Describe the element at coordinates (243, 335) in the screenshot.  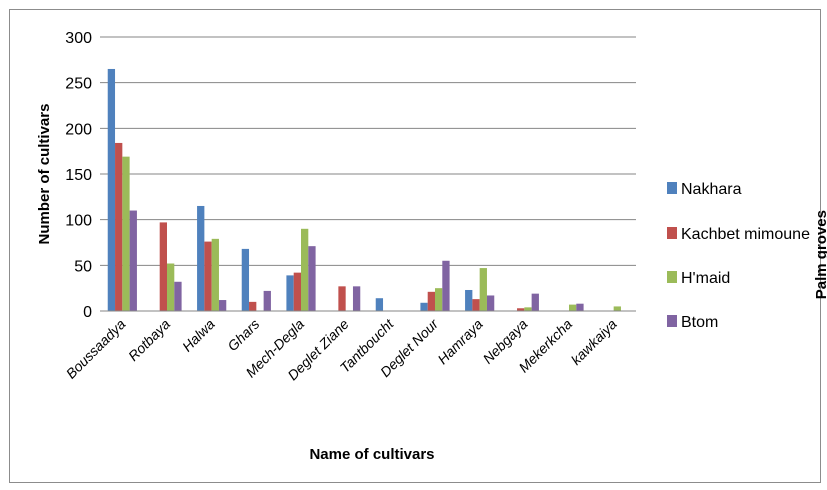
I see `x-tick-label: Ghars` at that location.